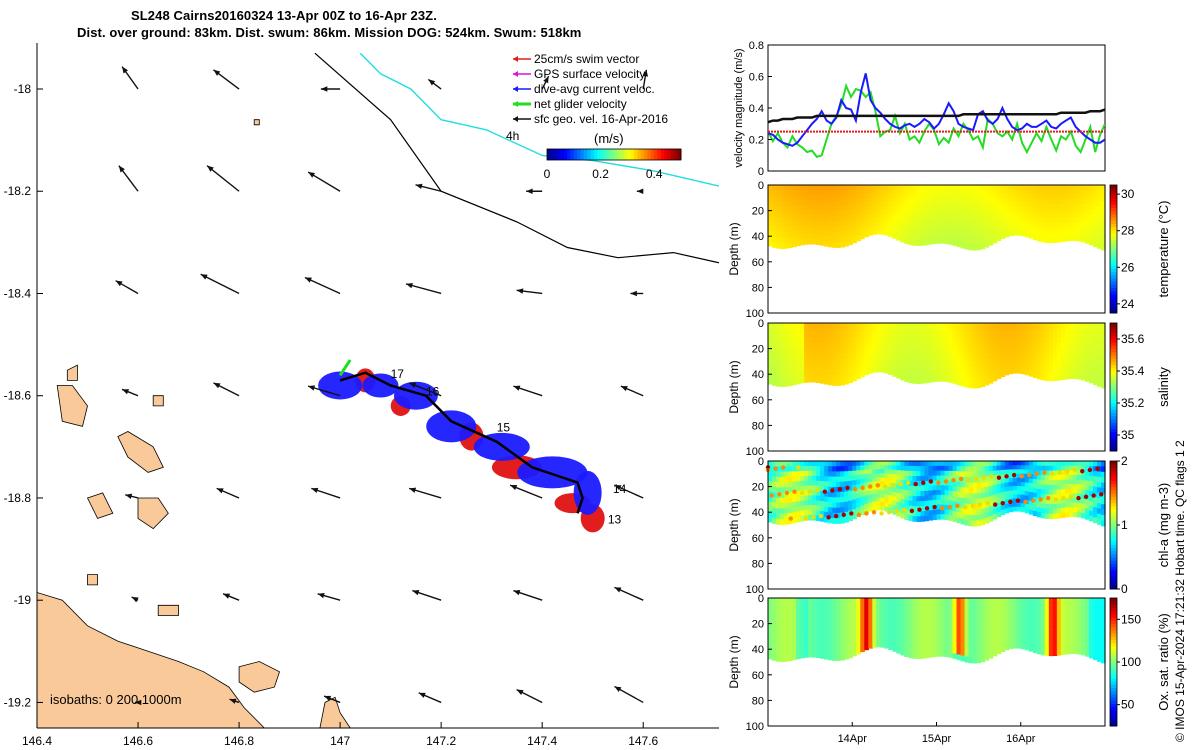  What do you see at coordinates (1113, 257) in the screenshot?
I see `temperature-colorbar-cell` at bounding box center [1113, 257].